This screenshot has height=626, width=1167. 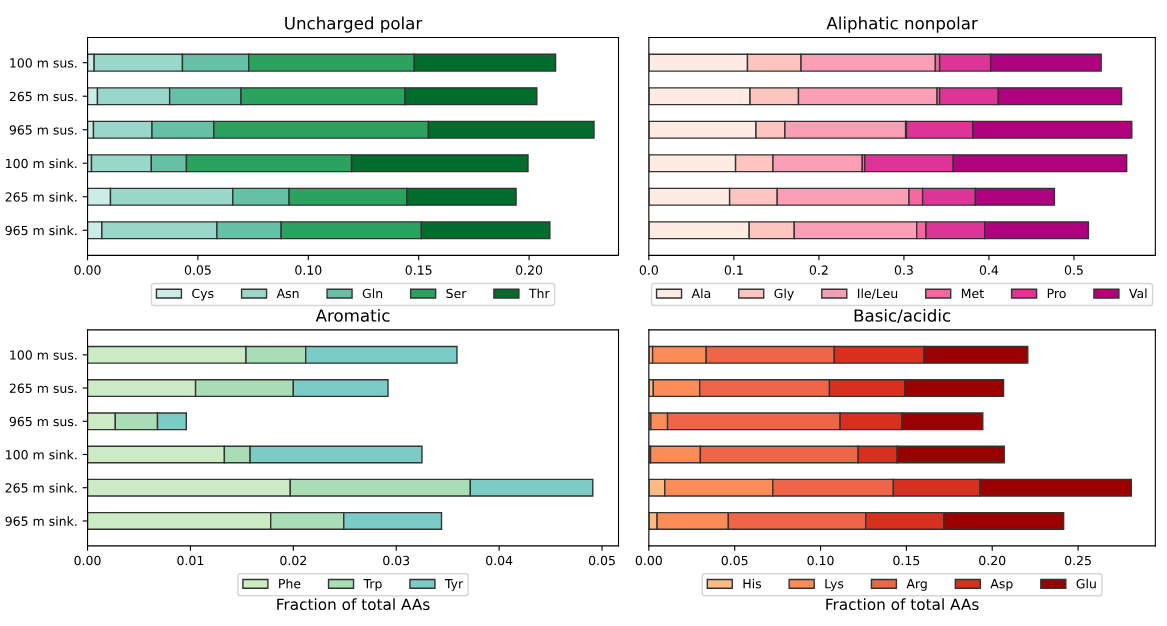 I want to click on legend-label: Asp, so click(x=1001, y=585).